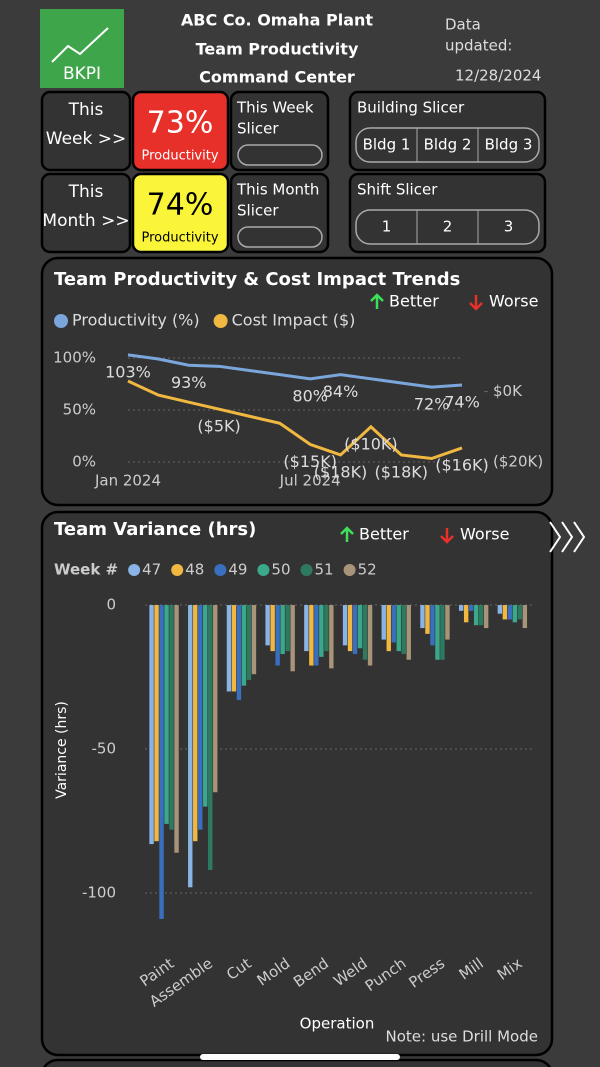 The image size is (600, 1067). Describe the element at coordinates (310, 481) in the screenshot. I see `x-tick-label: Jul 2024` at that location.